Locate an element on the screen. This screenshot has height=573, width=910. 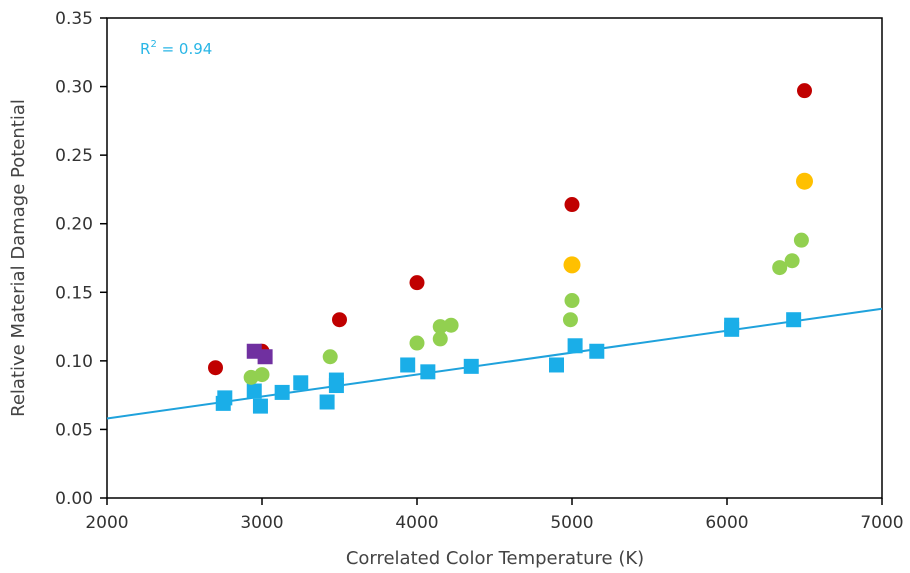
x-tick-label: 3000 is located at coordinates (261, 523).